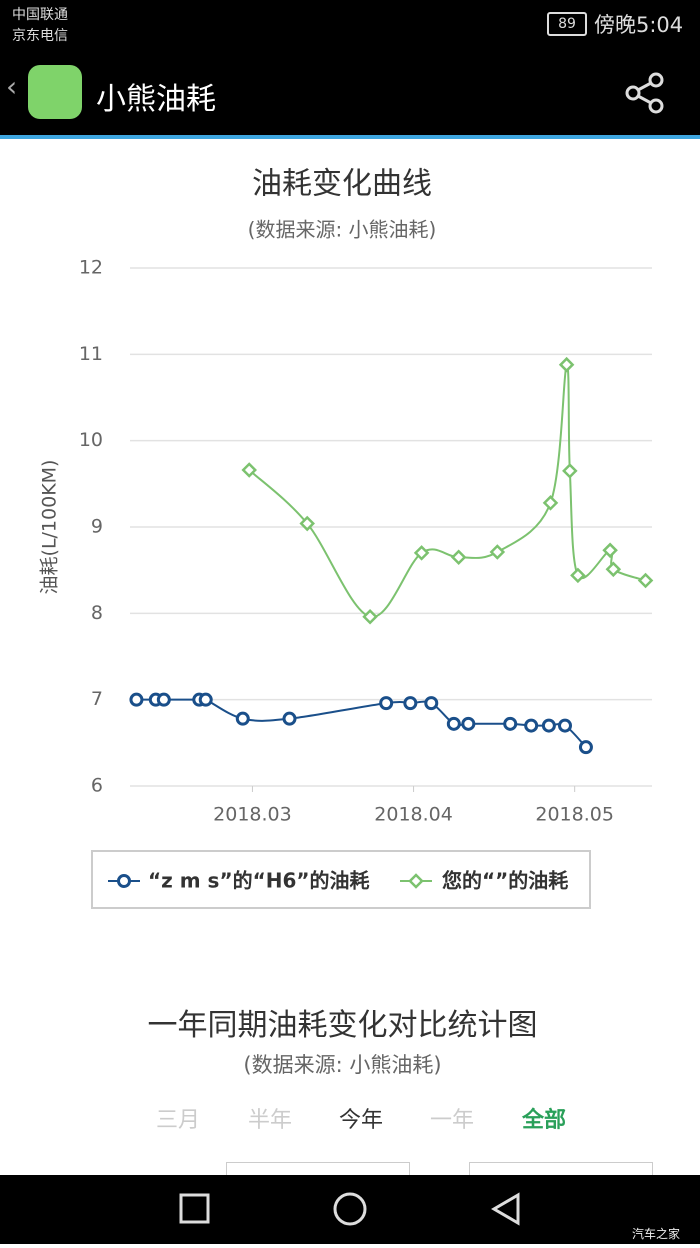 The image size is (700, 1248). Describe the element at coordinates (97, 527) in the screenshot. I see `y-tick-label: 9` at that location.